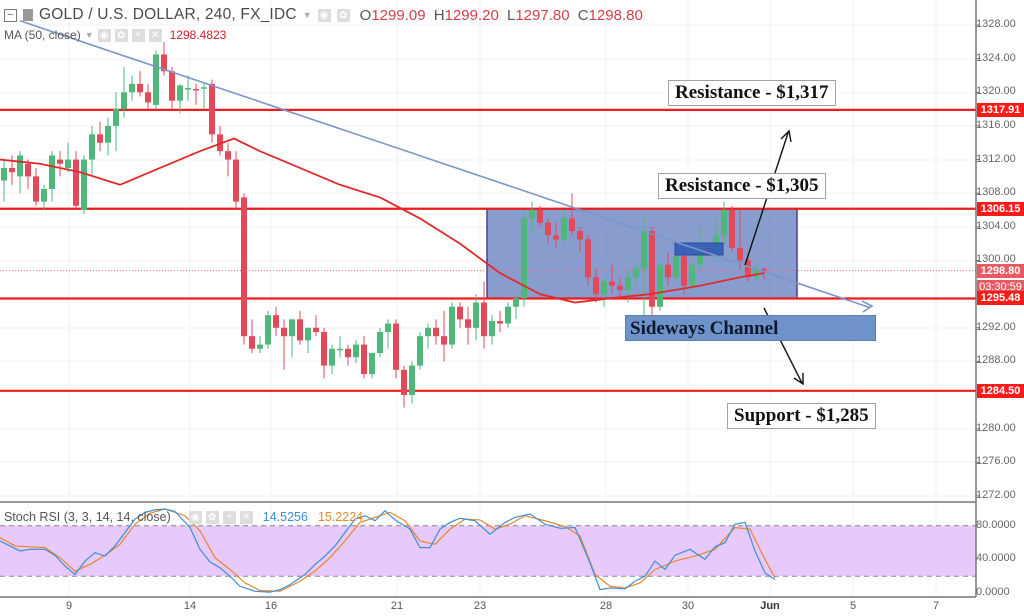  What do you see at coordinates (996, 158) in the screenshot?
I see `price-tick: 1312.00` at bounding box center [996, 158].